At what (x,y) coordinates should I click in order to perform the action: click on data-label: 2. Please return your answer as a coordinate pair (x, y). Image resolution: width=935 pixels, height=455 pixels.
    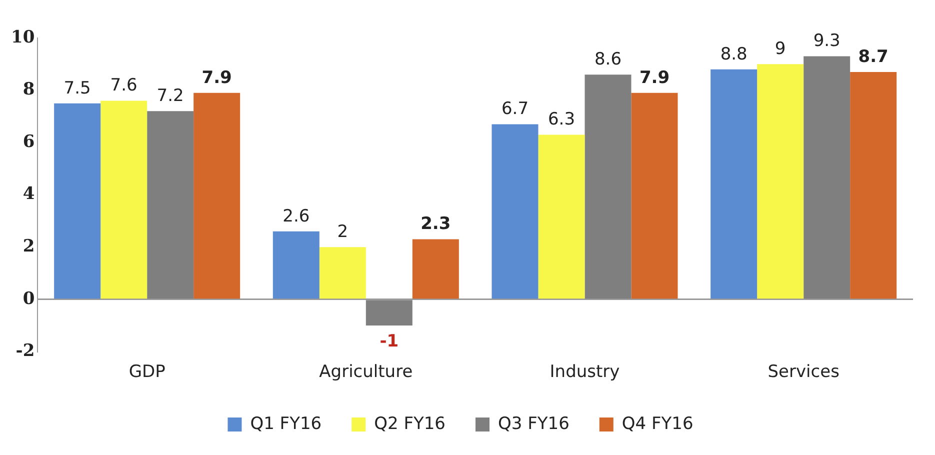
    Looking at the image, I should click on (342, 232).